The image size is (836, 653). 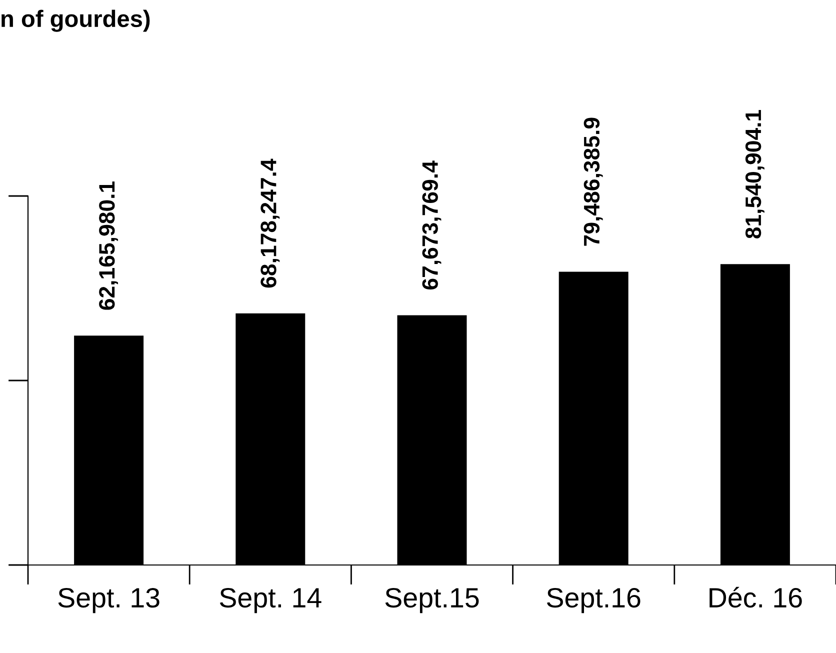 I want to click on data-label: 62,165,980.1, so click(x=108, y=245).